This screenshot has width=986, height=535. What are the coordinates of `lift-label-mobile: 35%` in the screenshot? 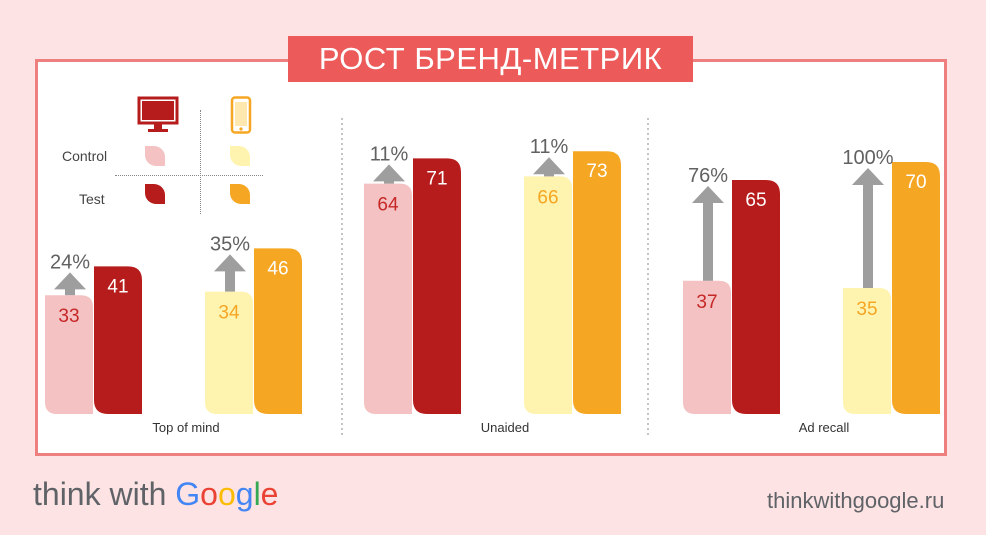 It's located at (230, 244).